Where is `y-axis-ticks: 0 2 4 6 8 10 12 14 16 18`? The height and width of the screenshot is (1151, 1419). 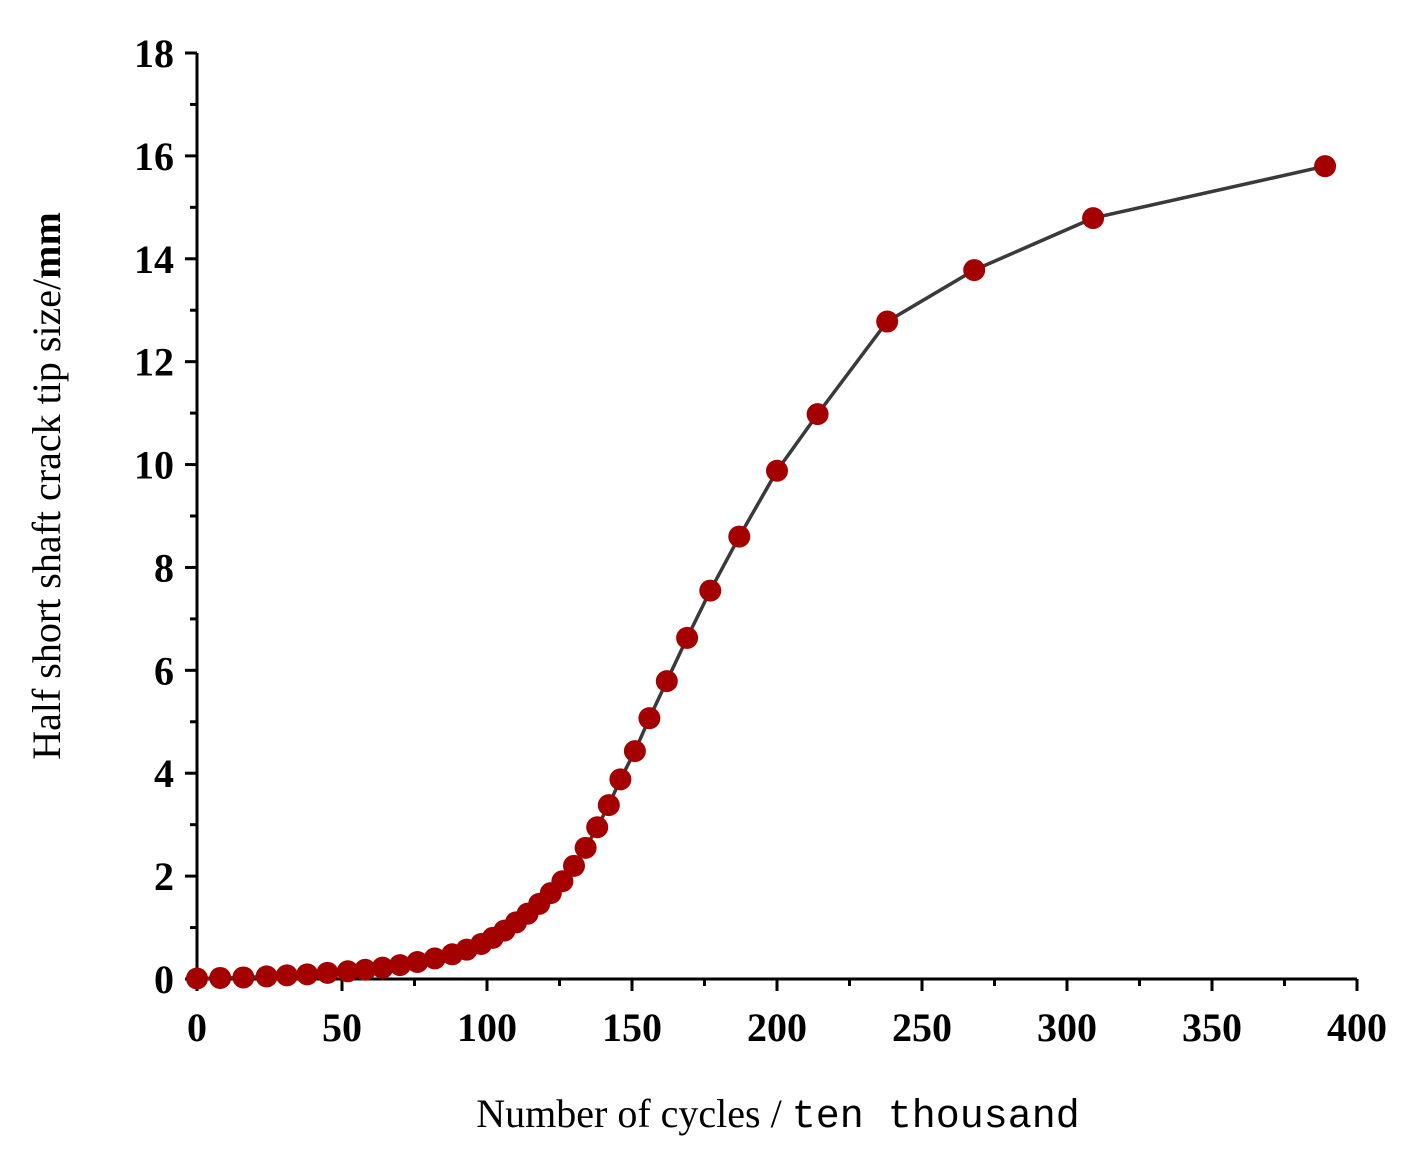
y-axis-ticks: 0 2 4 6 8 10 12 14 16 18 is located at coordinates (165, 516).